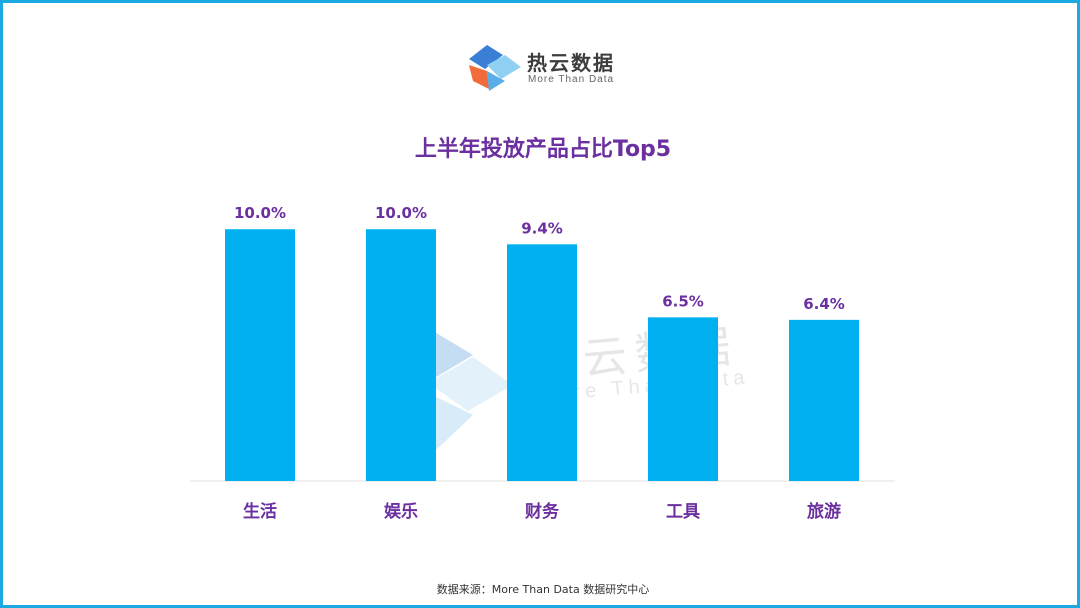  I want to click on bar-财务, so click(542, 362).